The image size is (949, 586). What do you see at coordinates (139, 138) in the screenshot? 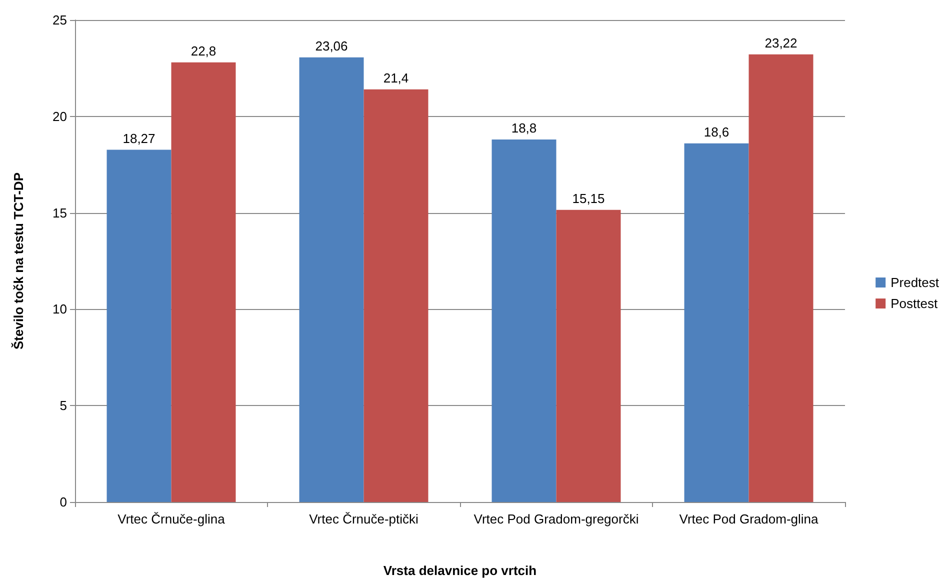
I see `data-label: 18,27` at bounding box center [139, 138].